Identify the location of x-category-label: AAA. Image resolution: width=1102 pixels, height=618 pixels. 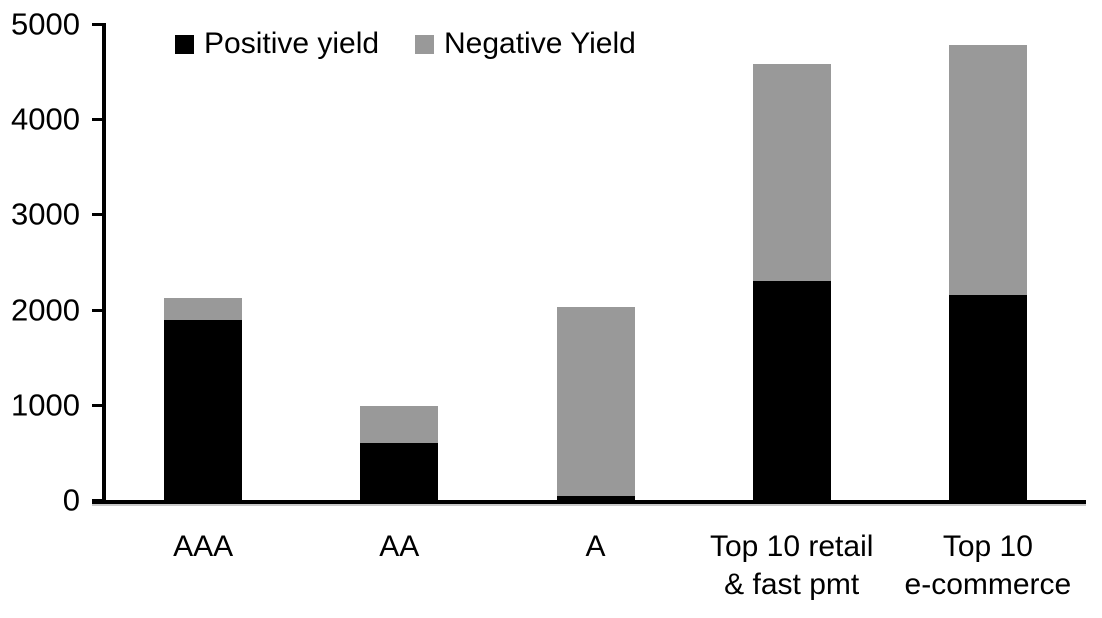
(203, 546).